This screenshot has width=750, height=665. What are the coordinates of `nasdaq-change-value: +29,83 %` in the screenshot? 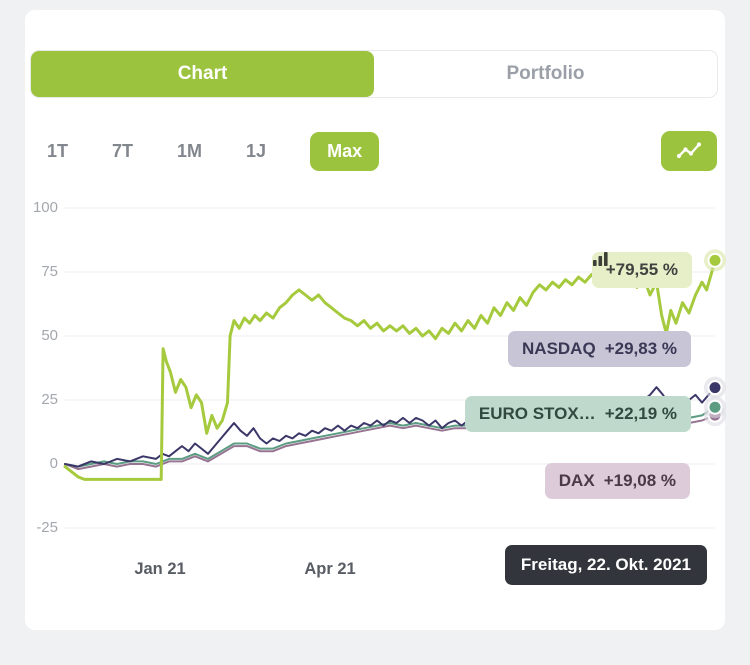 It's located at (640, 348).